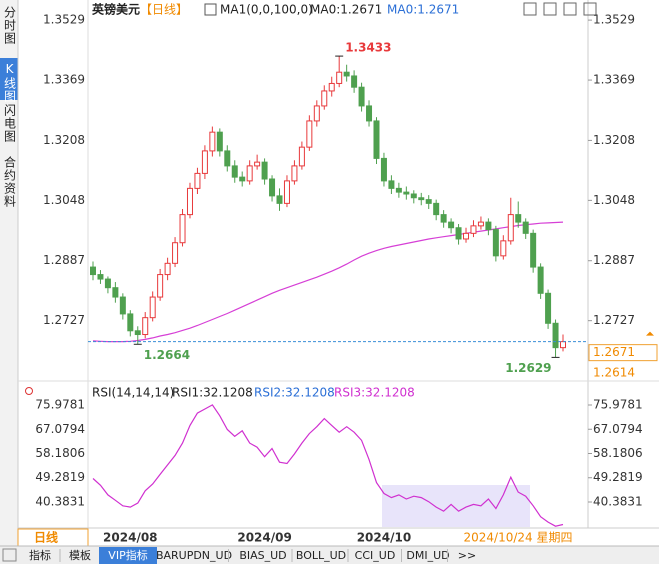 The width and height of the screenshot is (659, 564). What do you see at coordinates (127, 555) in the screenshot?
I see `tab: VIP指标` at bounding box center [127, 555].